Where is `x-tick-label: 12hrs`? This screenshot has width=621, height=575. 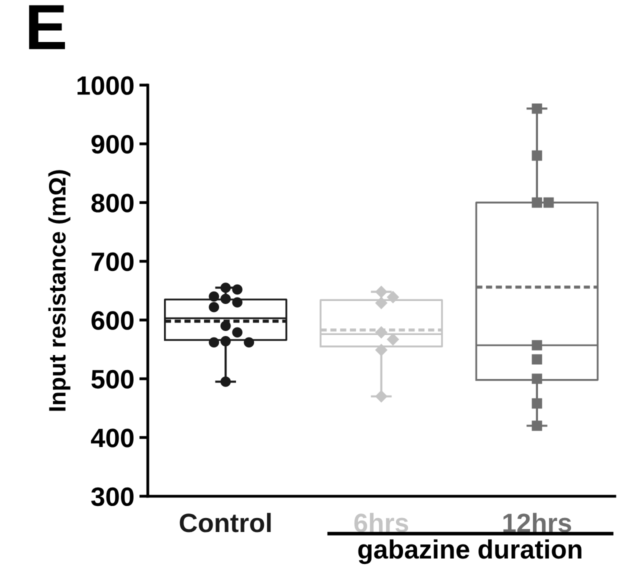
x-tick-label: 12hrs is located at coordinates (537, 522).